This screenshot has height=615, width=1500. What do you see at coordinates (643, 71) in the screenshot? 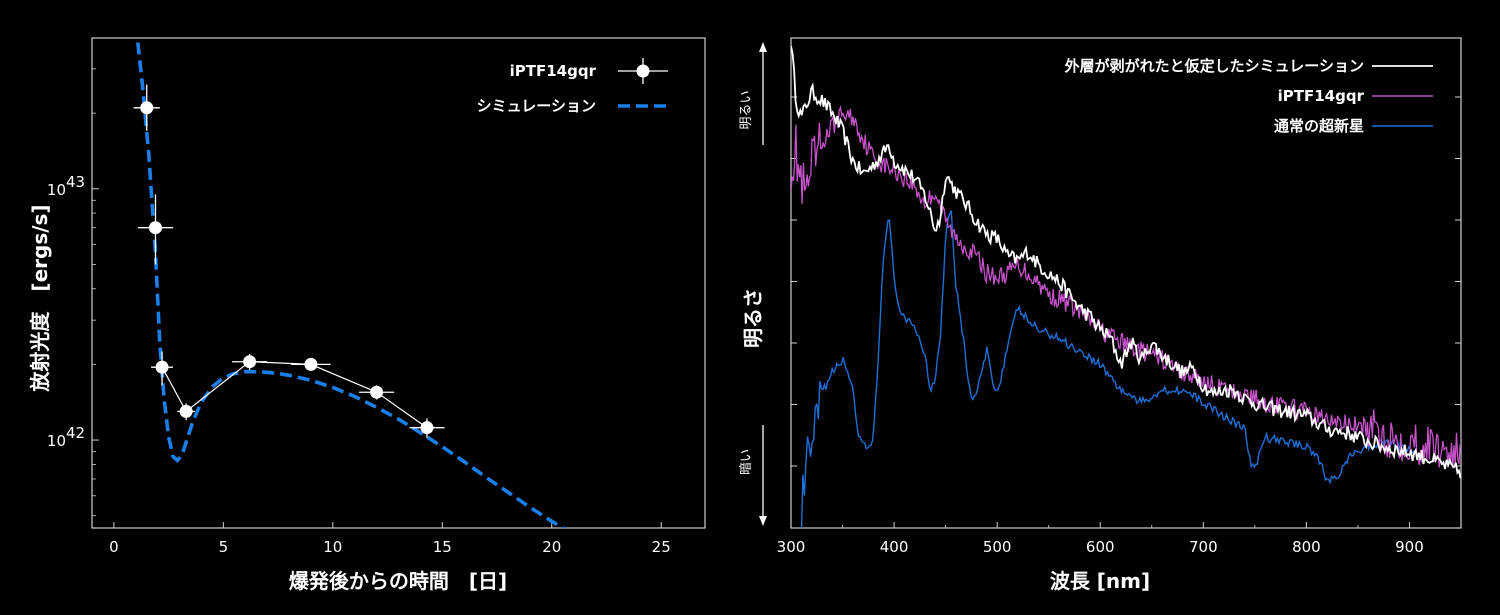
I see `legend-obs-marker` at bounding box center [643, 71].